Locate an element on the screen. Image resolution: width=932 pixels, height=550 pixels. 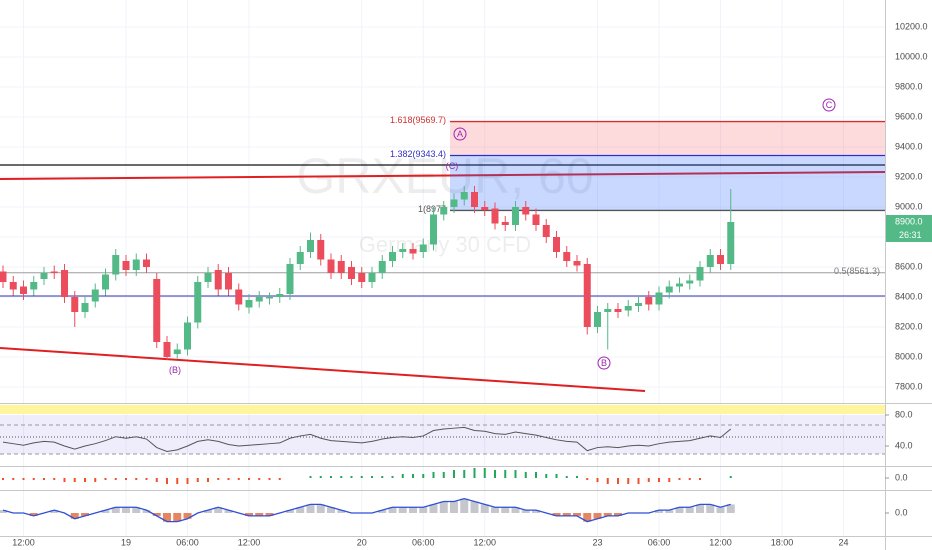
wave-label: C is located at coordinates (829, 105).